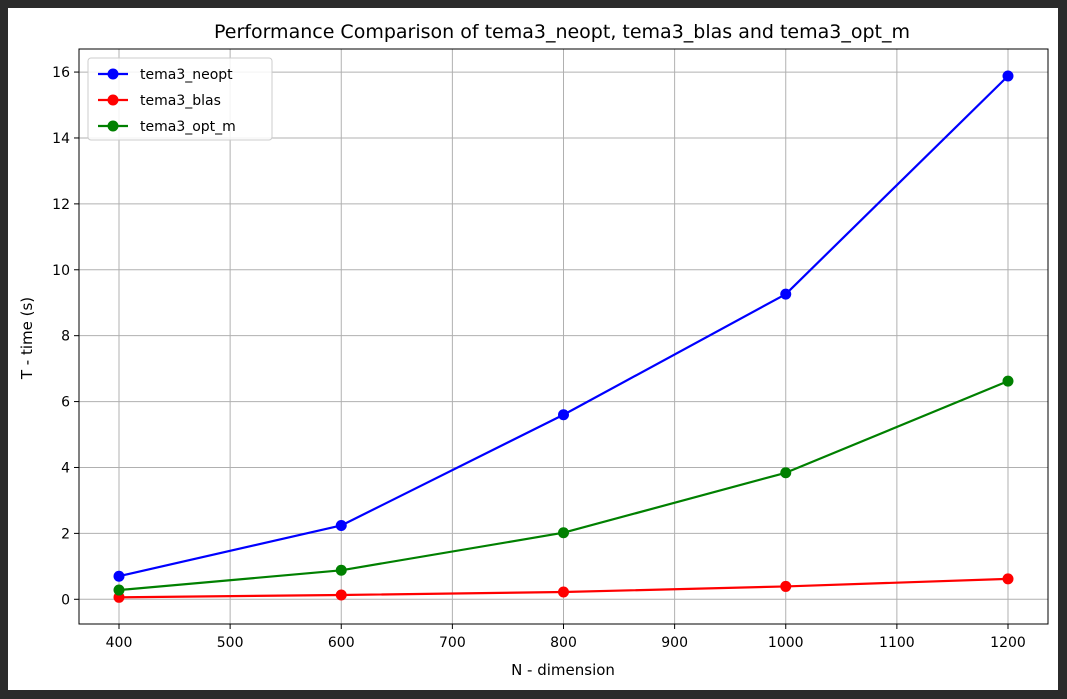  What do you see at coordinates (61, 205) in the screenshot?
I see `y-tick-label: 12` at bounding box center [61, 205].